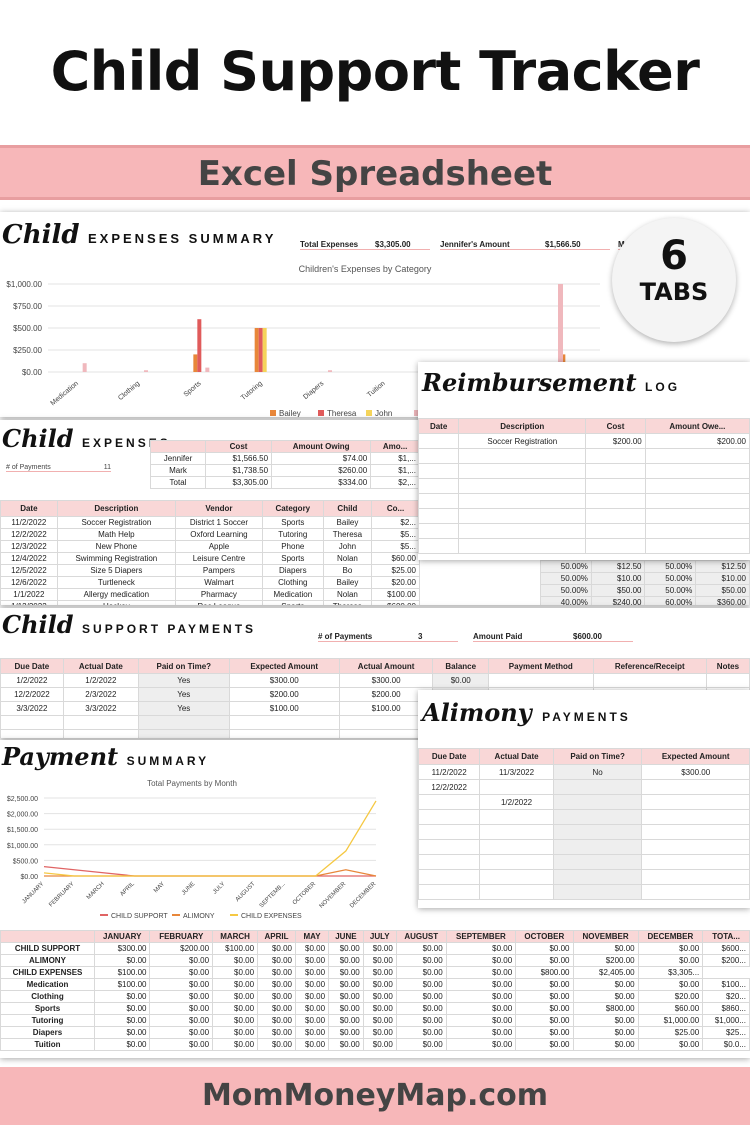  Describe the element at coordinates (346, 936) in the screenshot. I see `column-header: JUNE` at that location.